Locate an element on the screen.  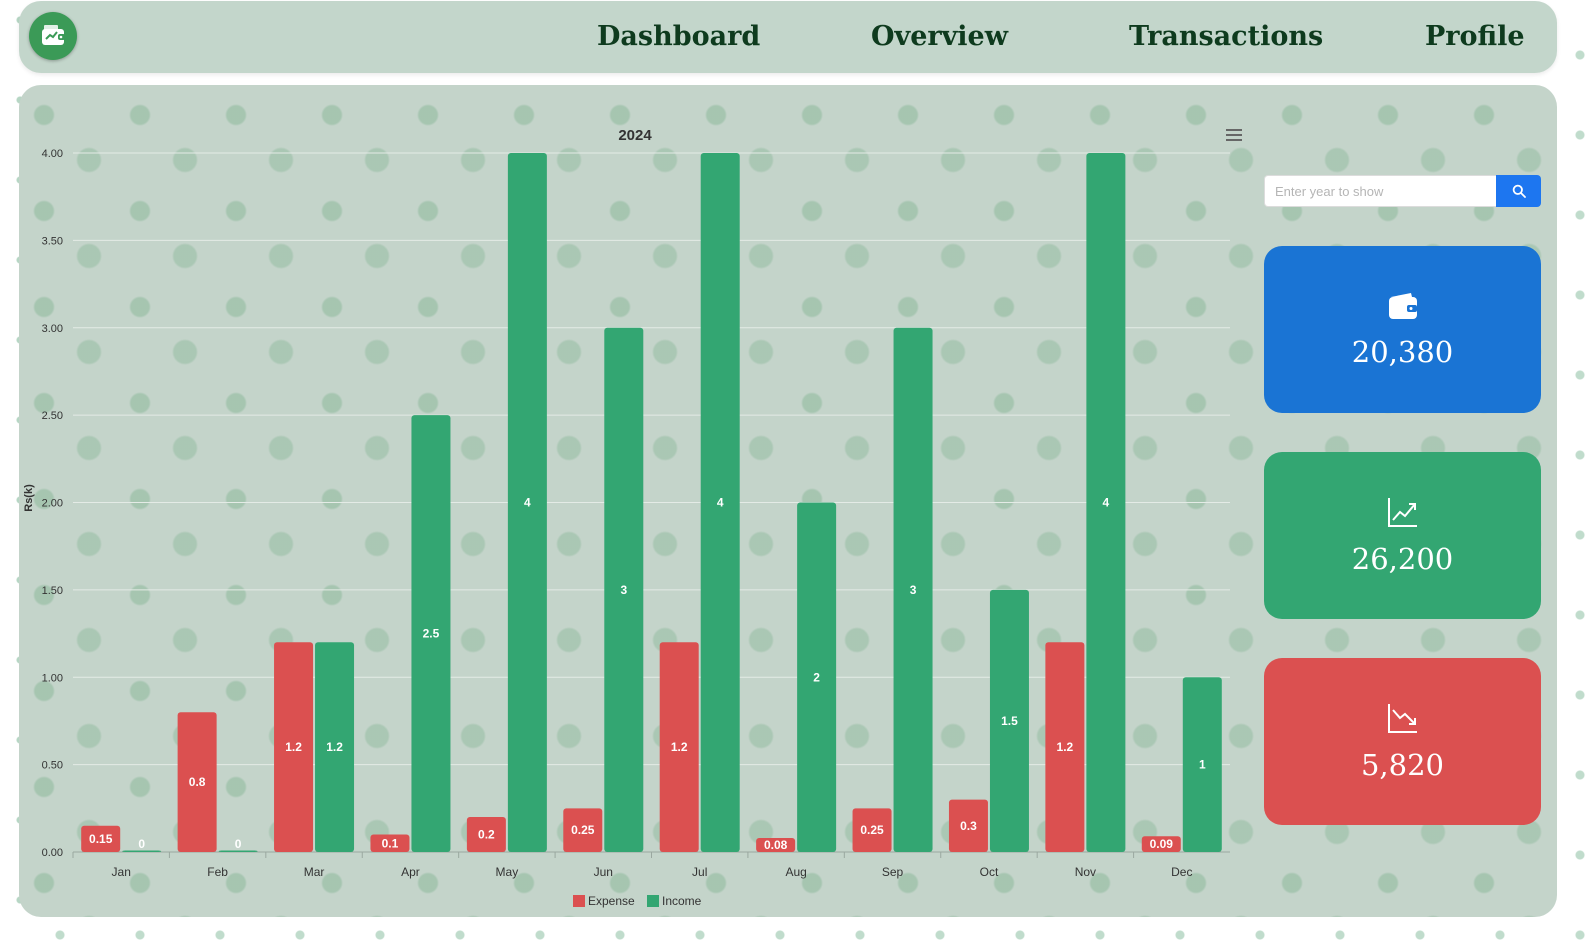
data-label-expense-nov: 1.2 is located at coordinates (1065, 747).